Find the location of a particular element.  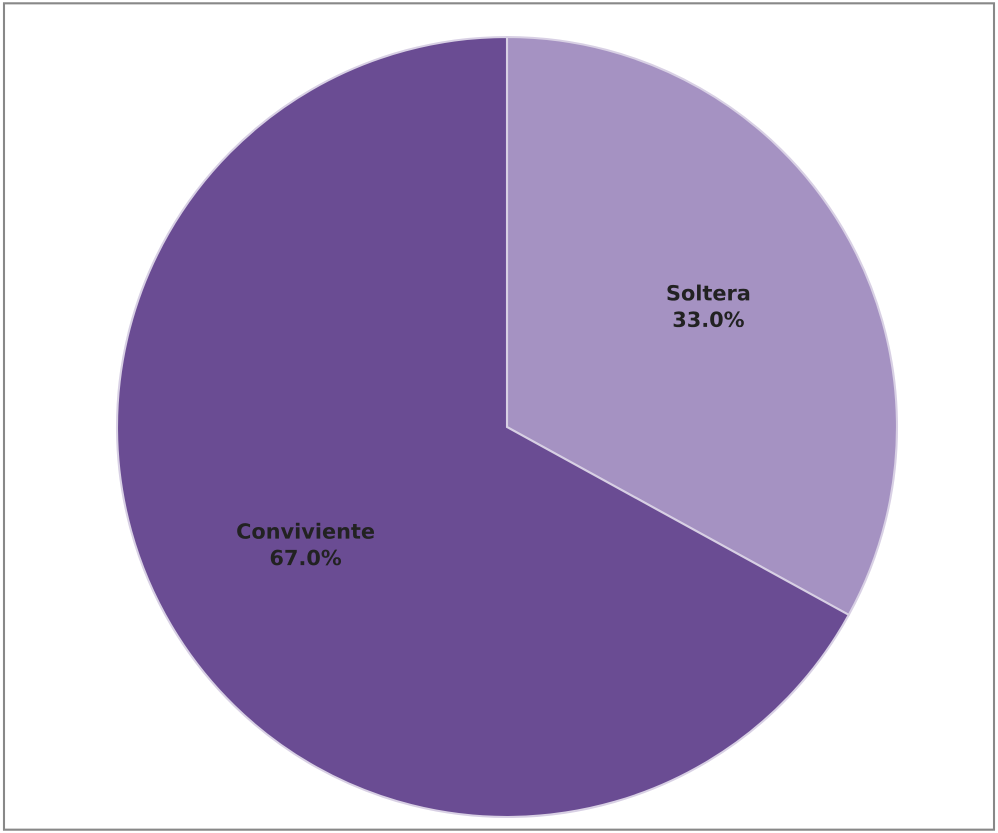

slice-label: Soltera is located at coordinates (708, 292).